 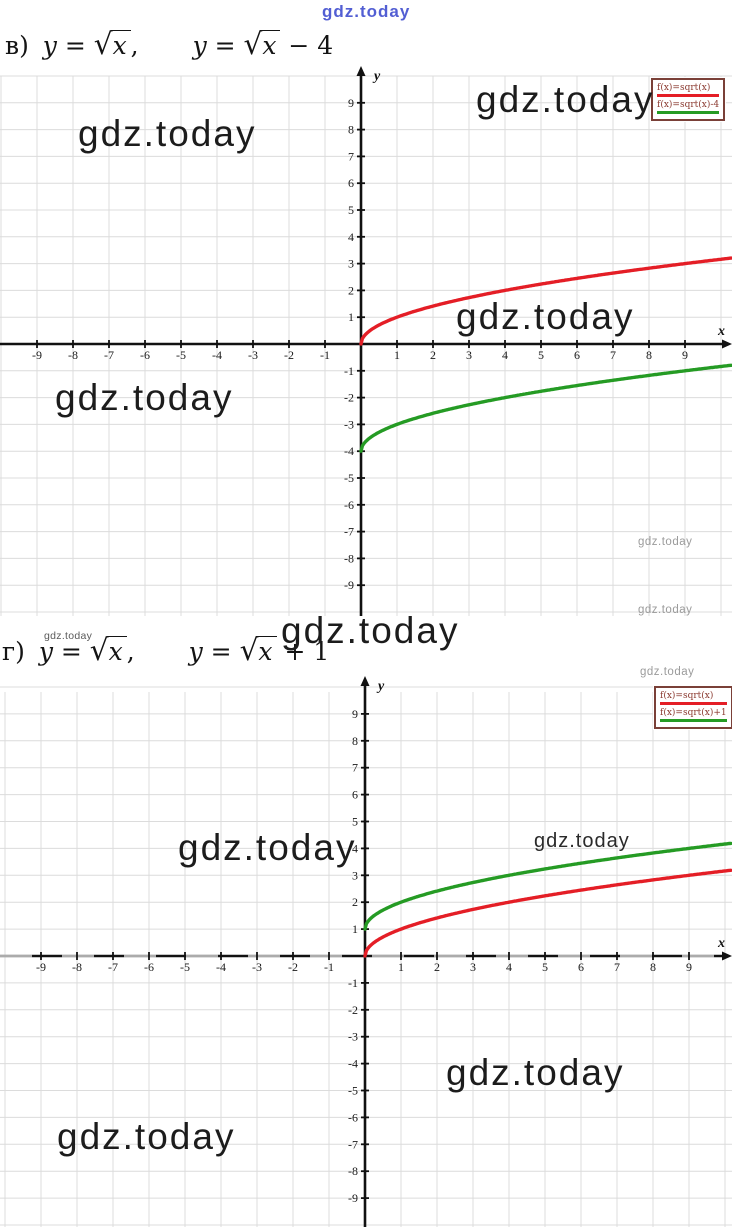 I want to click on item-label: г), so click(x=13, y=651).